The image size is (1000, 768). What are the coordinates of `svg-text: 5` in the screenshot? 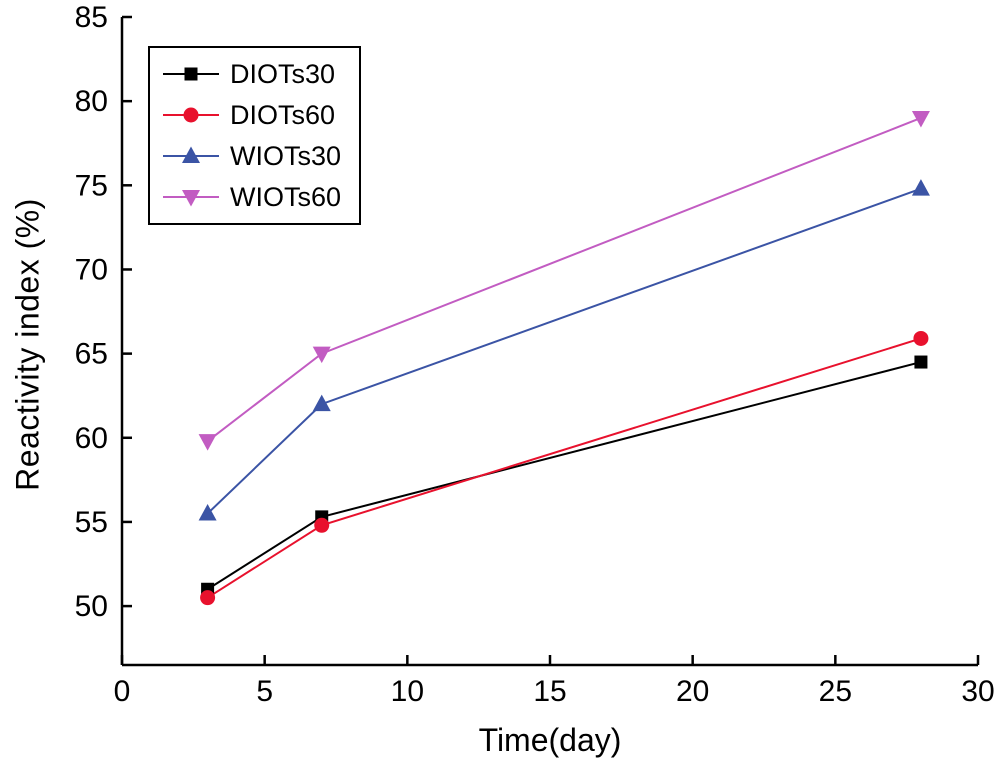 It's located at (264, 691).